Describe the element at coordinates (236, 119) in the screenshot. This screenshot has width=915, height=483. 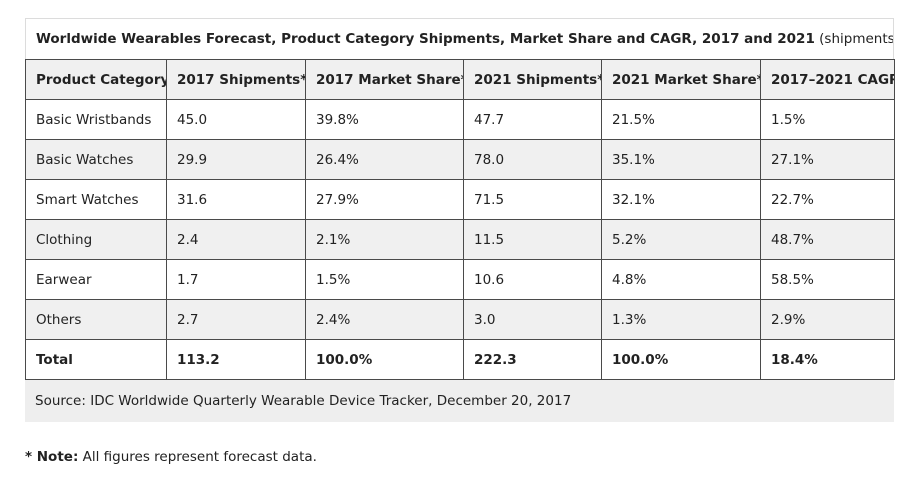
I see `table-cell: 45.0` at that location.